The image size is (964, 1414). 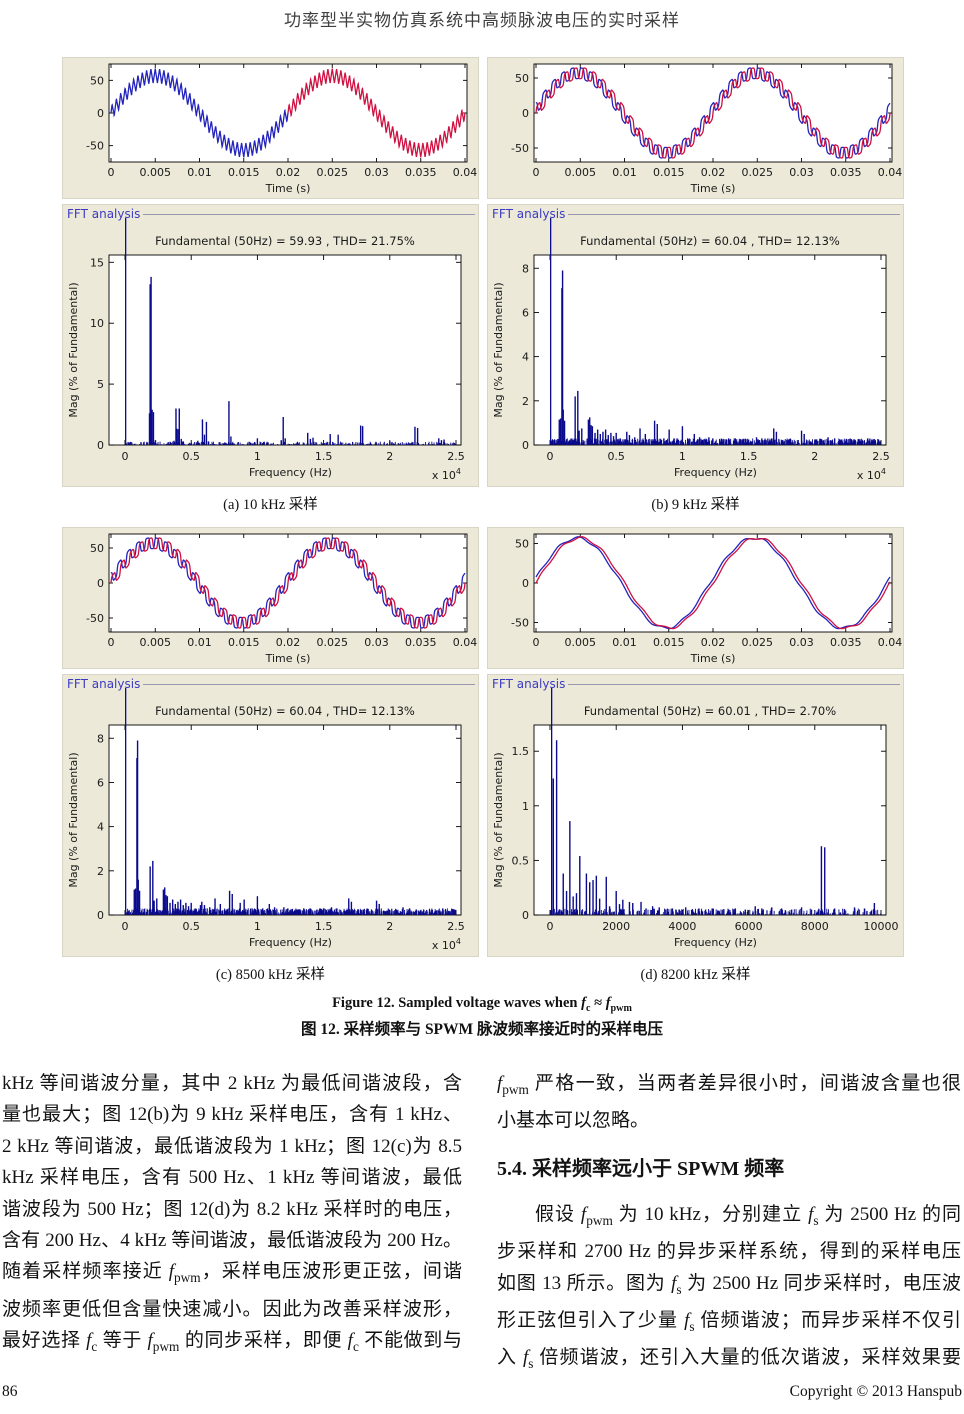 What do you see at coordinates (97, 262) in the screenshot?
I see `svg-text: 15` at bounding box center [97, 262].